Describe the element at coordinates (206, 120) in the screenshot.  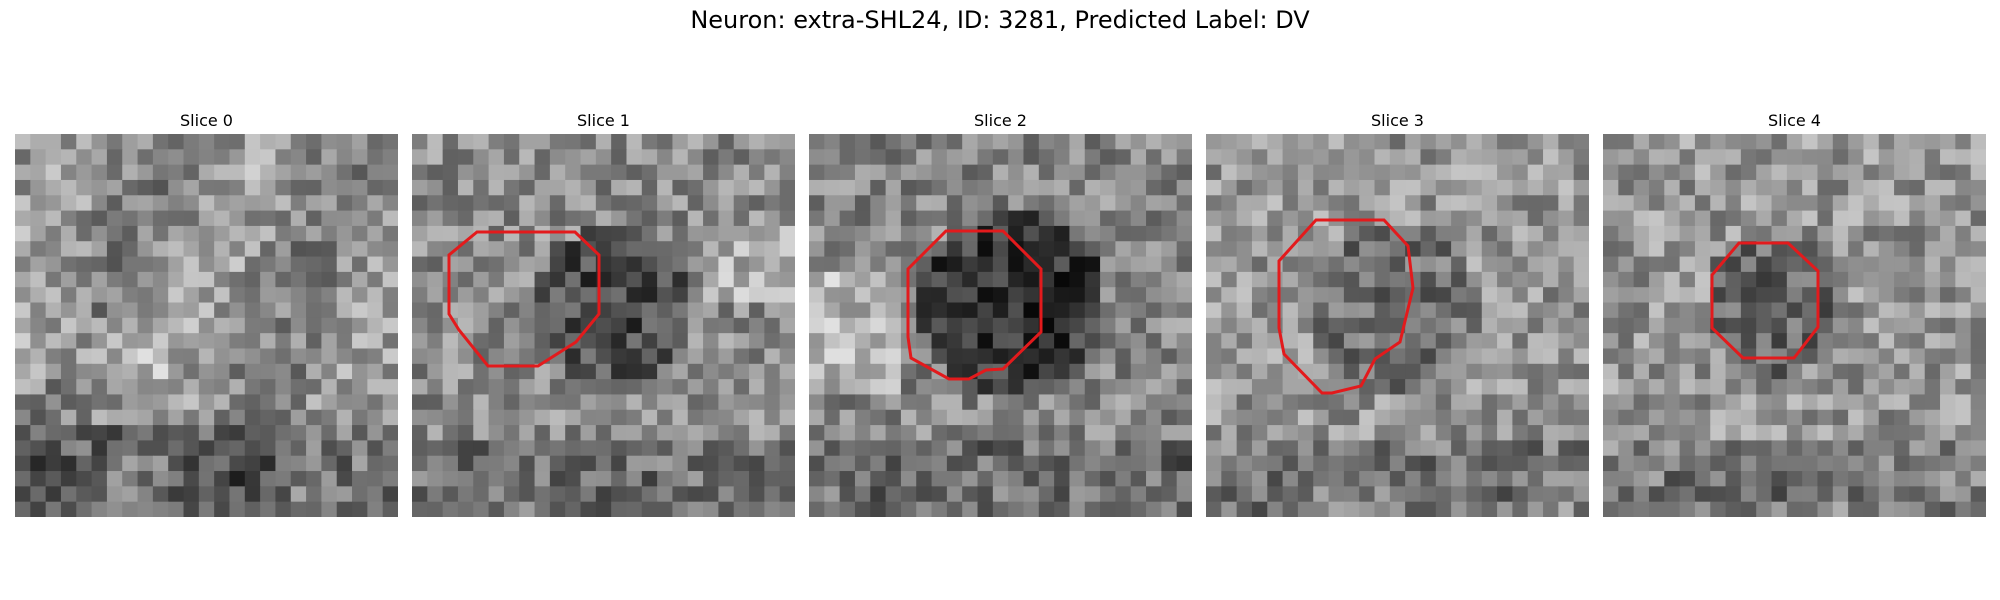
I see `slice-title: Slice 0` at that location.